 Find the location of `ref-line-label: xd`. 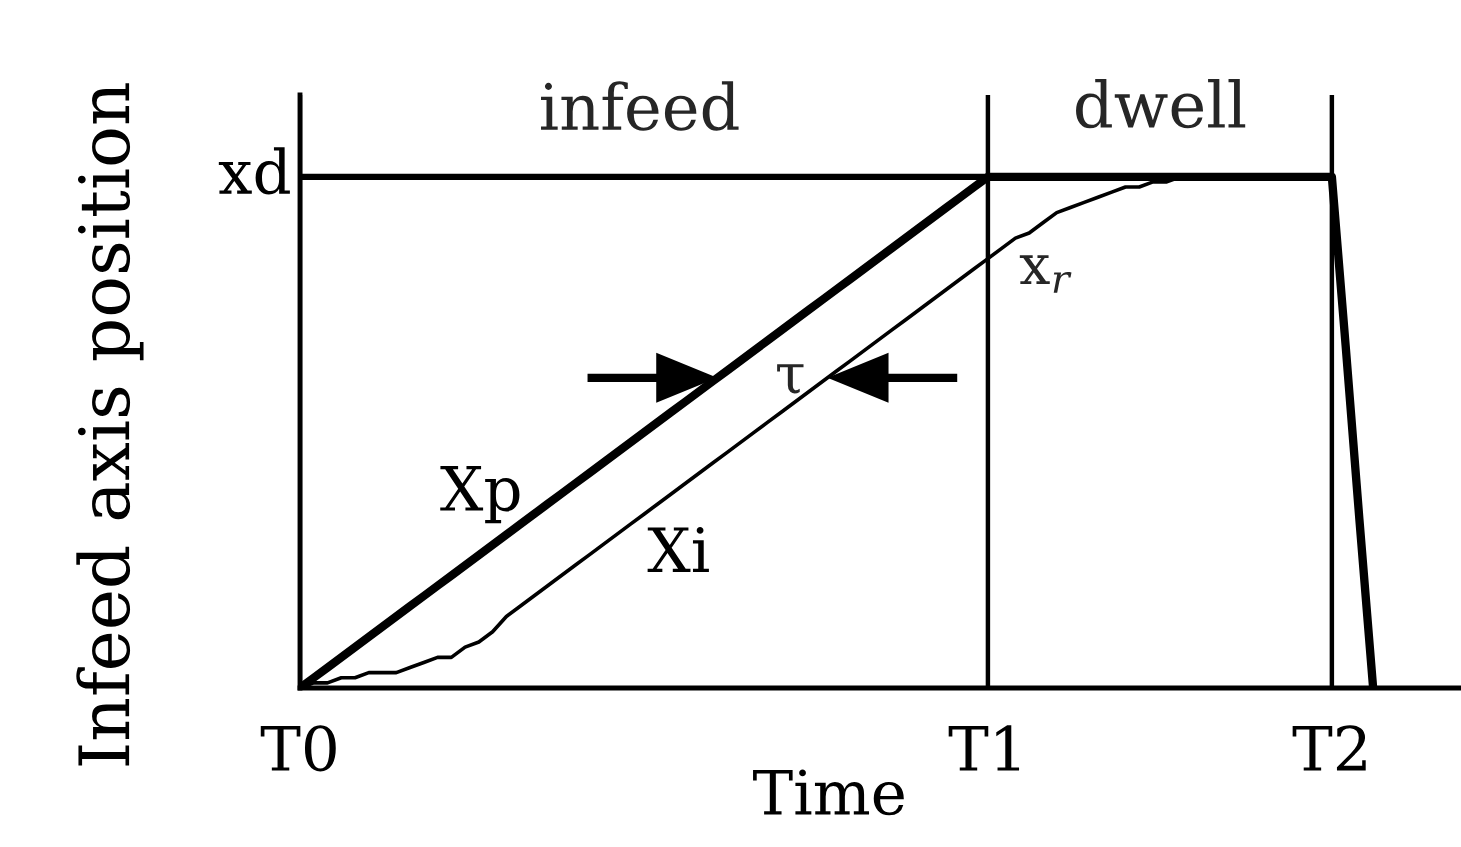

ref-line-label: xd is located at coordinates (254, 171).